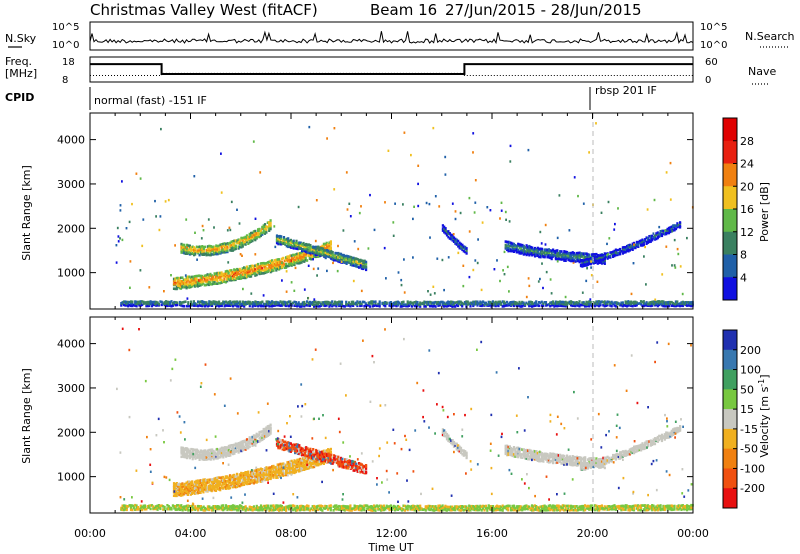  What do you see at coordinates (71, 184) in the screenshot?
I see `ytick-label: 3000` at bounding box center [71, 184].